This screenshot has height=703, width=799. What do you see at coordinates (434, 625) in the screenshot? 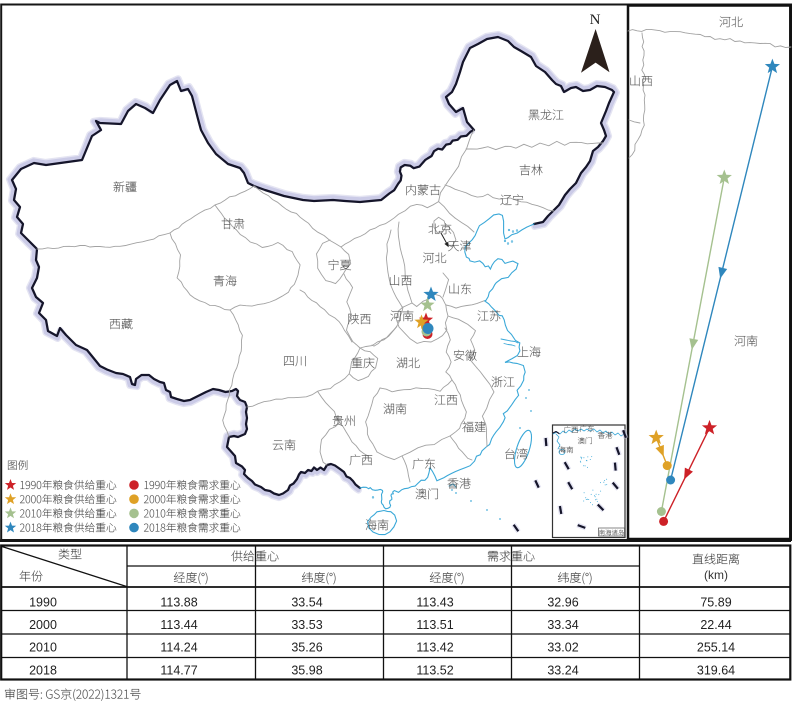
I see `svg-text: 113.51` at bounding box center [434, 625].